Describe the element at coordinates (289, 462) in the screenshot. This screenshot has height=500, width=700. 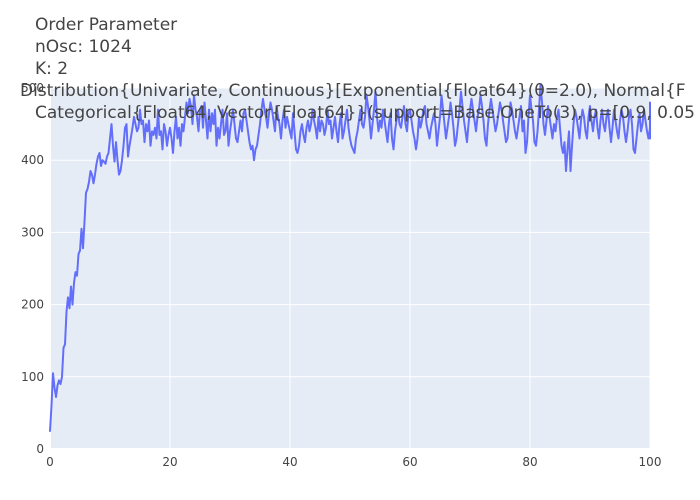
I see `x-tick-label: 40` at that location.